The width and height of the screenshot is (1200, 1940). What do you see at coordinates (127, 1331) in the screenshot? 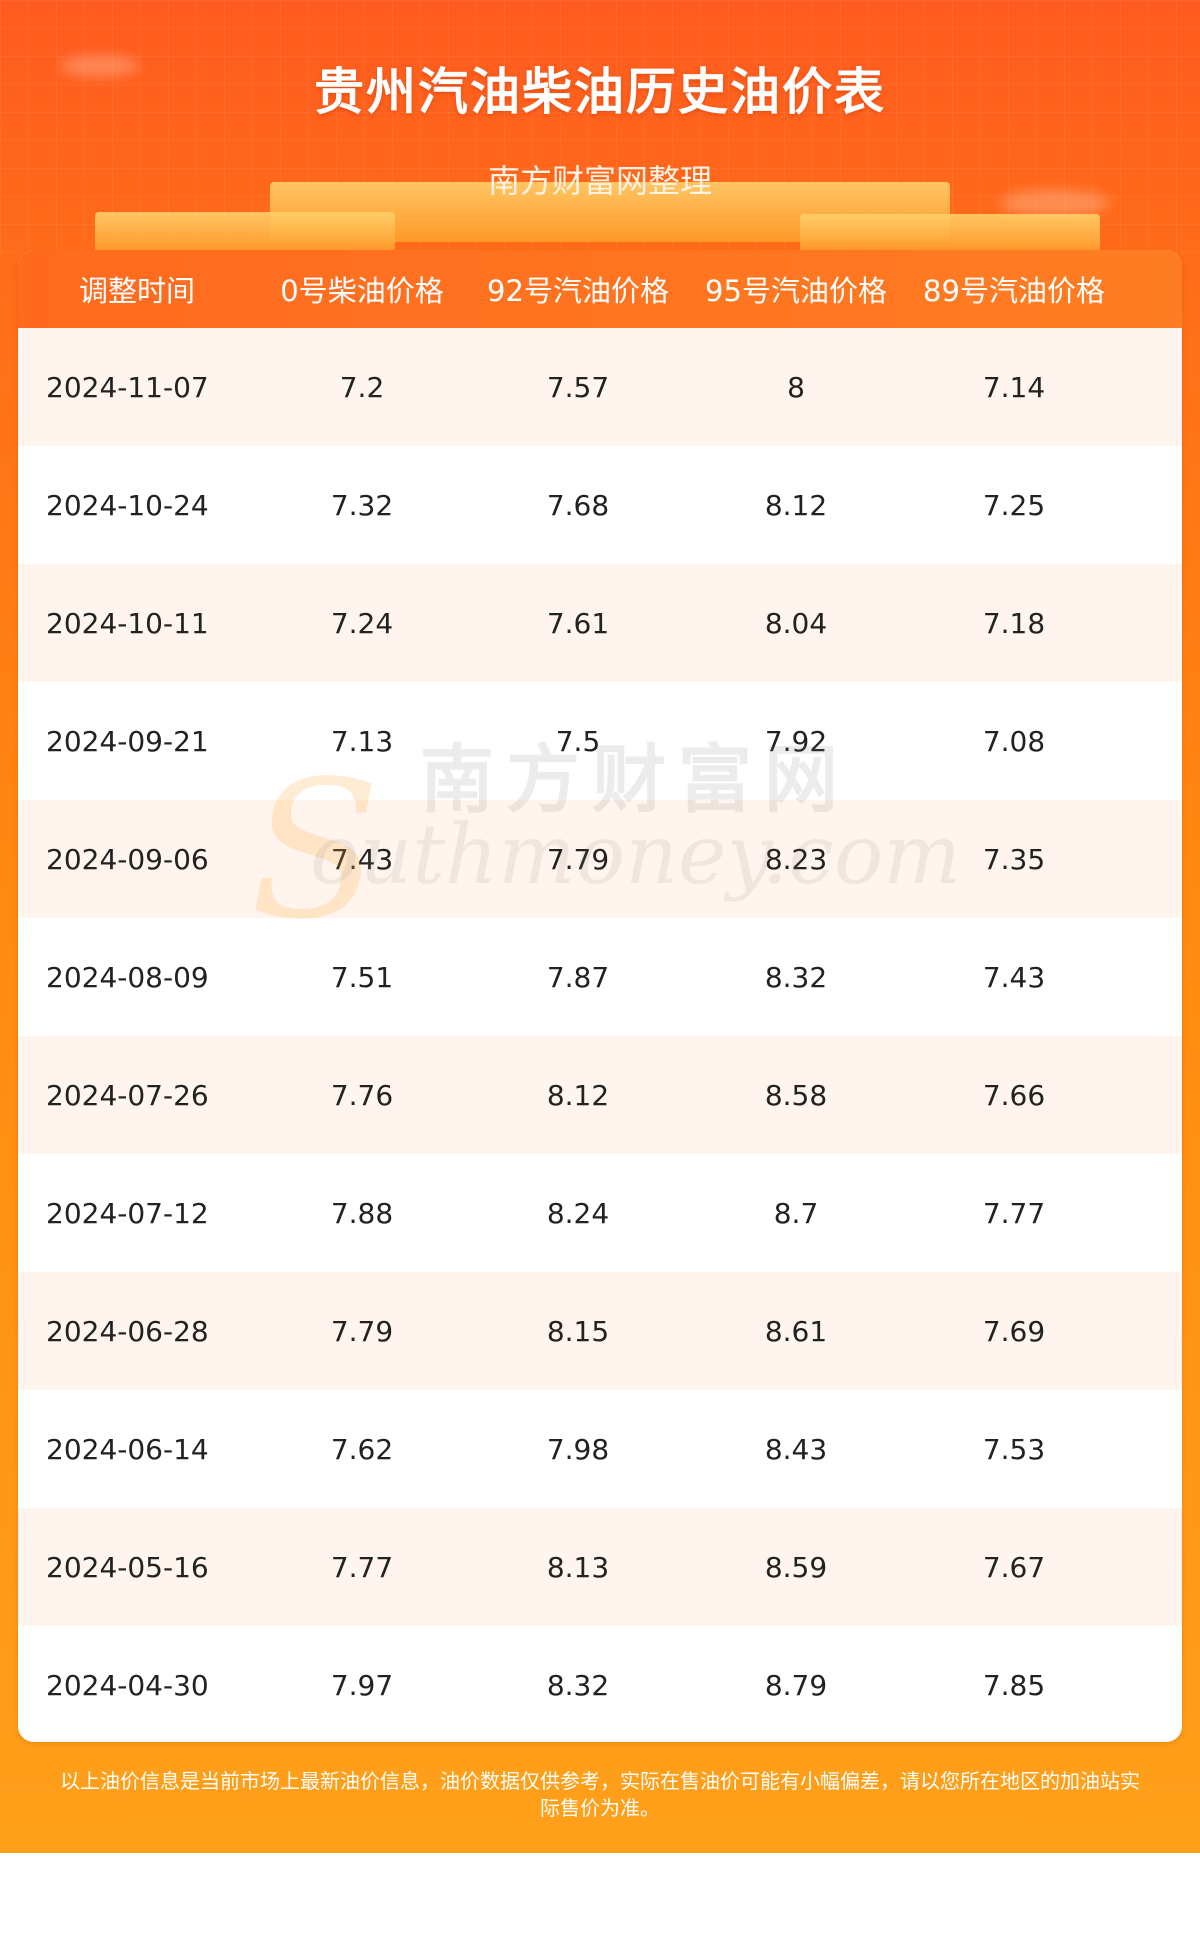
I see `cell-date: 2024-06-28` at bounding box center [127, 1331].